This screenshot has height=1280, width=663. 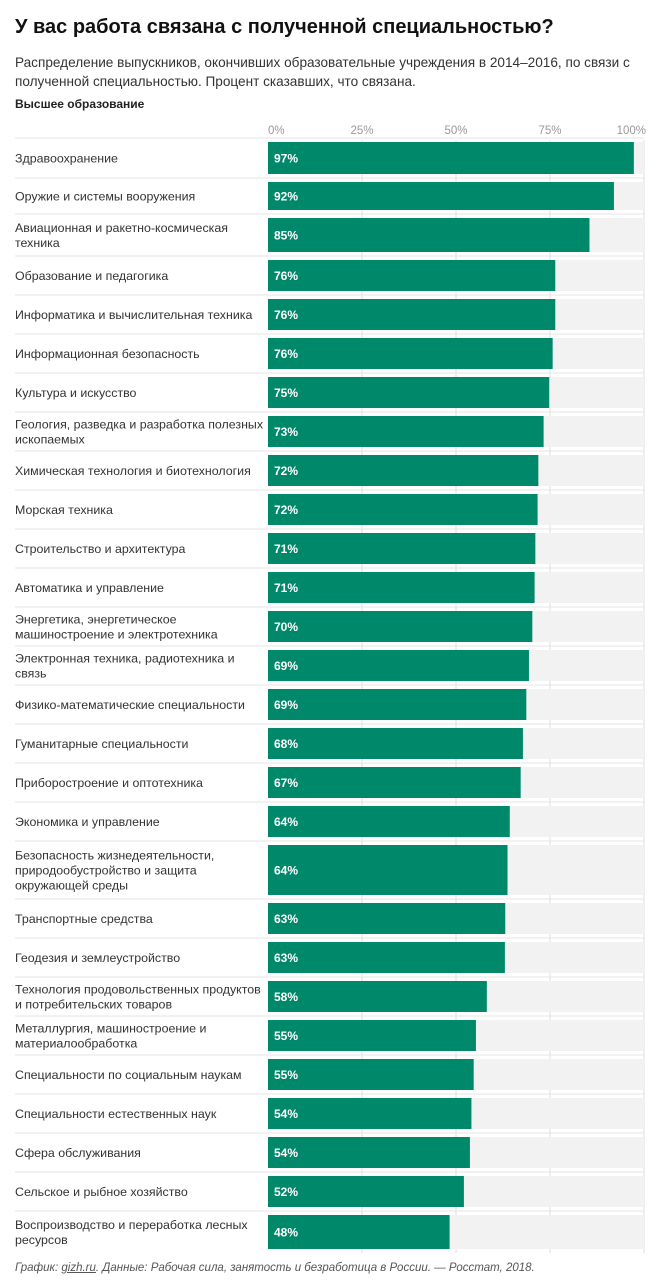 What do you see at coordinates (286, 471) in the screenshot?
I see `data-label: 72%` at bounding box center [286, 471].